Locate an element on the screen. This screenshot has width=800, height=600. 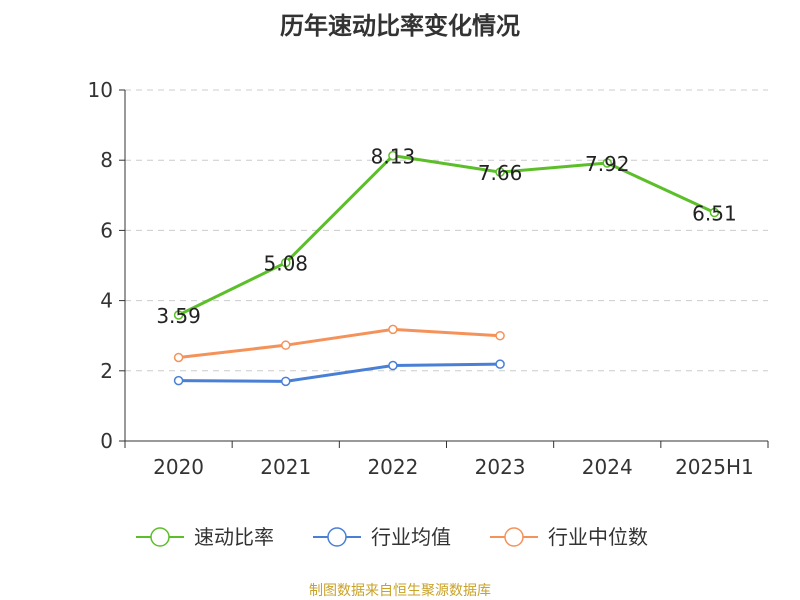
legend-label: 行业中位数 is located at coordinates (598, 537).